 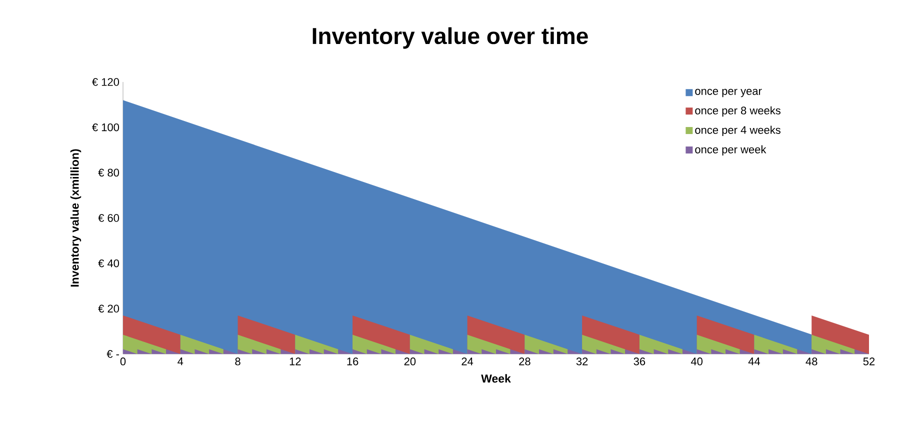 I want to click on x-tick-label: 24, so click(x=468, y=362).